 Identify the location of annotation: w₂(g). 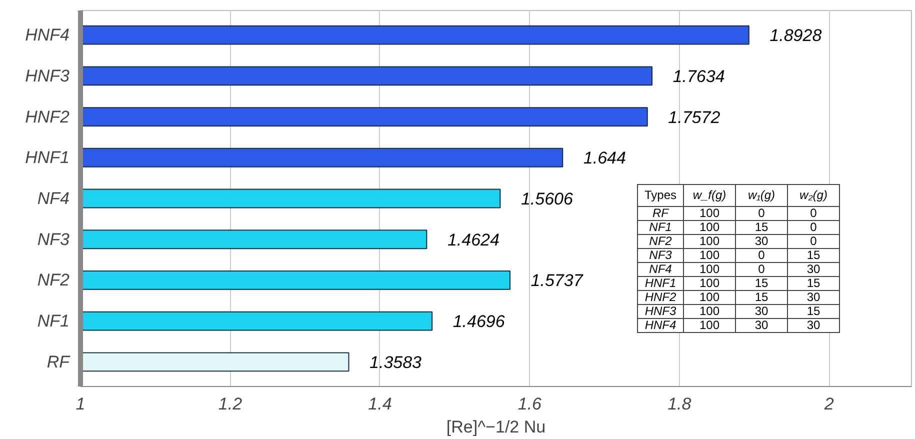
(814, 195).